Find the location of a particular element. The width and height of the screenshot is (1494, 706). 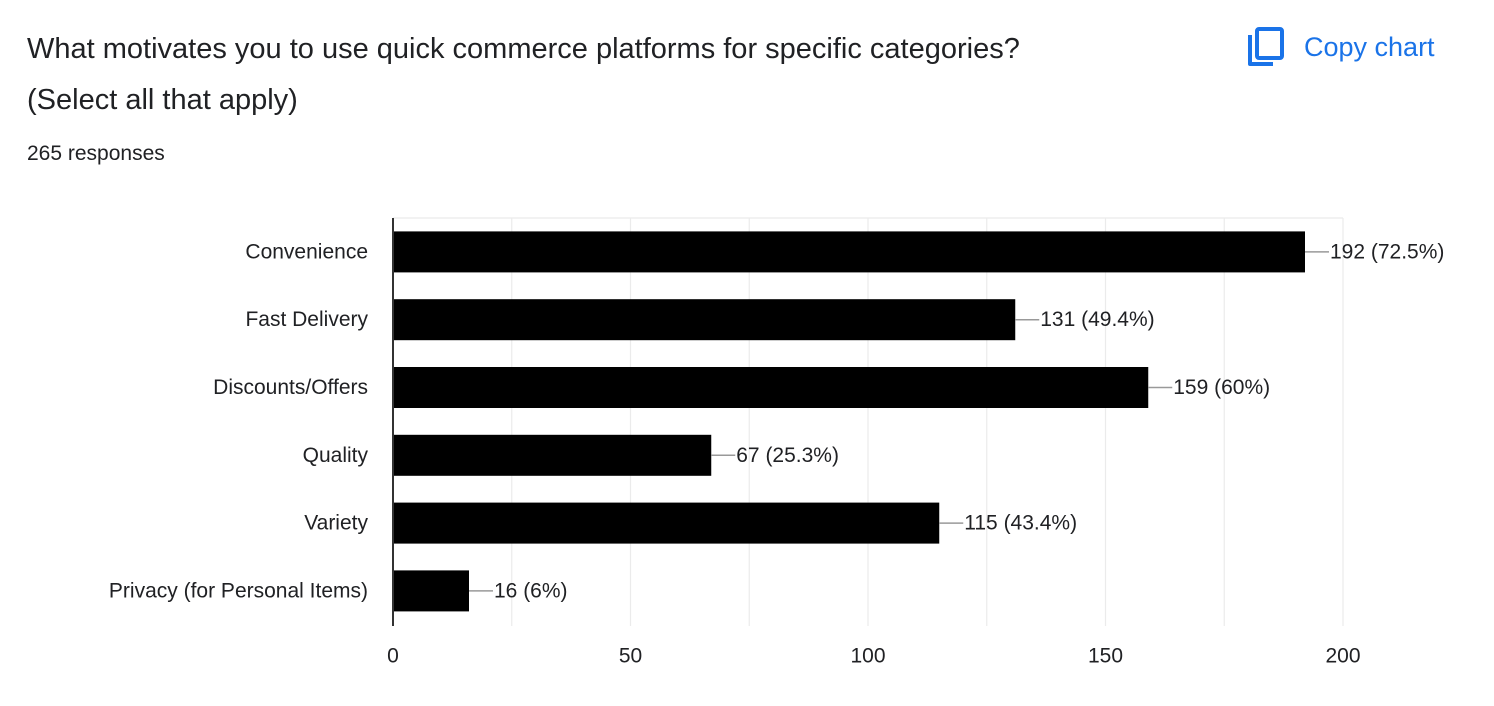

copy-chart-button: Copy chart is located at coordinates (1340, 47).